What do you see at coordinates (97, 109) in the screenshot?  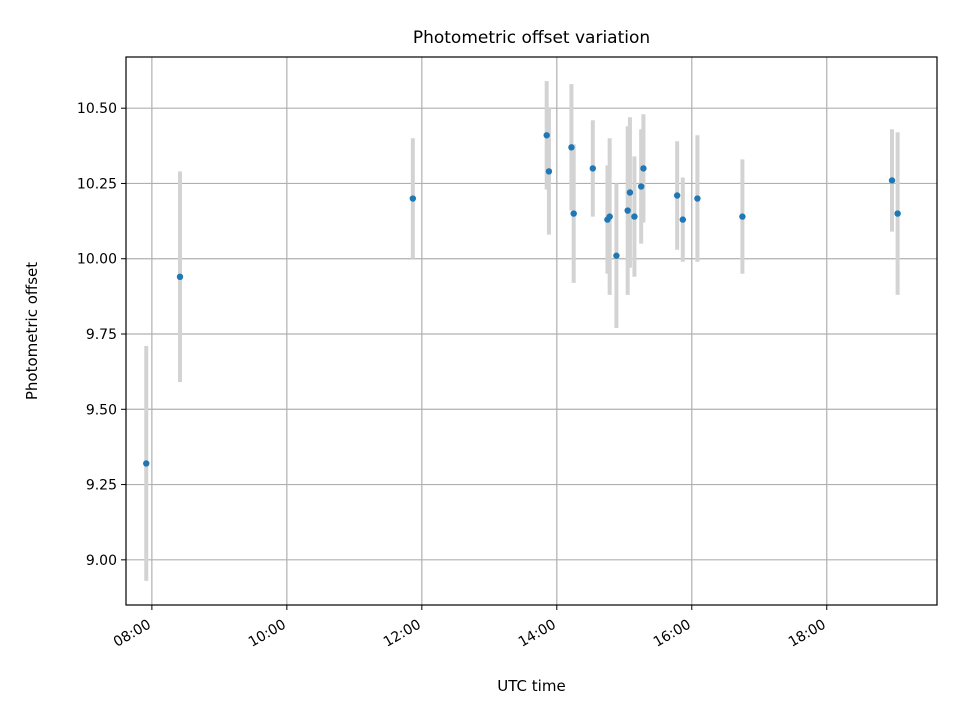 I see `y-tick-label: 10.50` at bounding box center [97, 109].